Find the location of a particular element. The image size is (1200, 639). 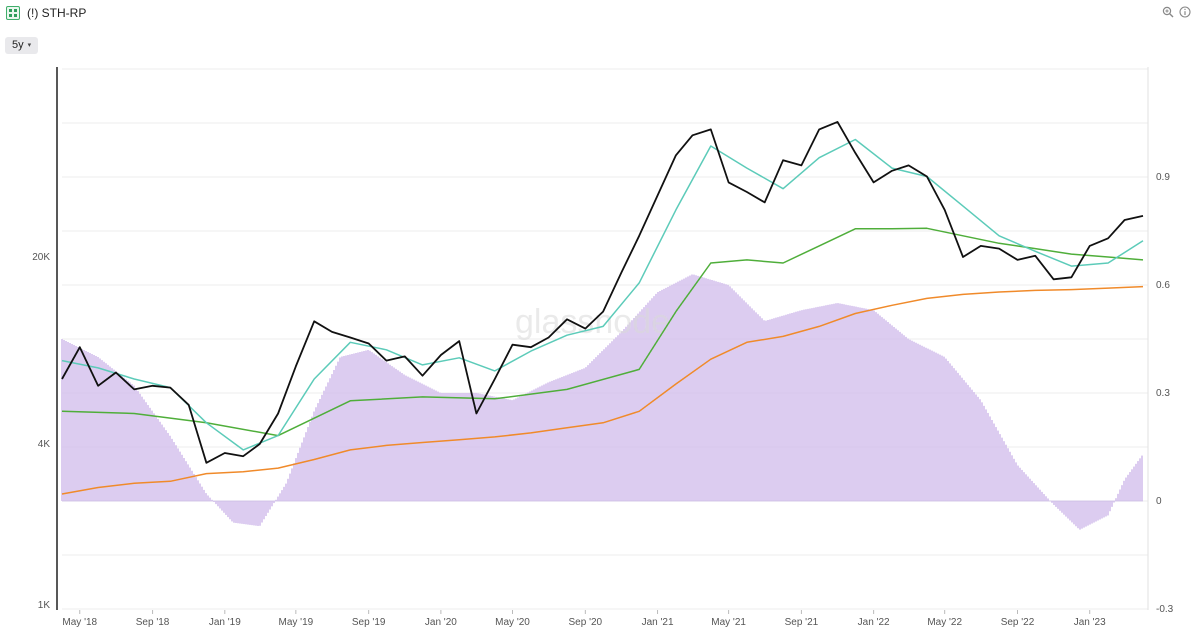

range-selector-button: 5y ▾ is located at coordinates (22, 45).